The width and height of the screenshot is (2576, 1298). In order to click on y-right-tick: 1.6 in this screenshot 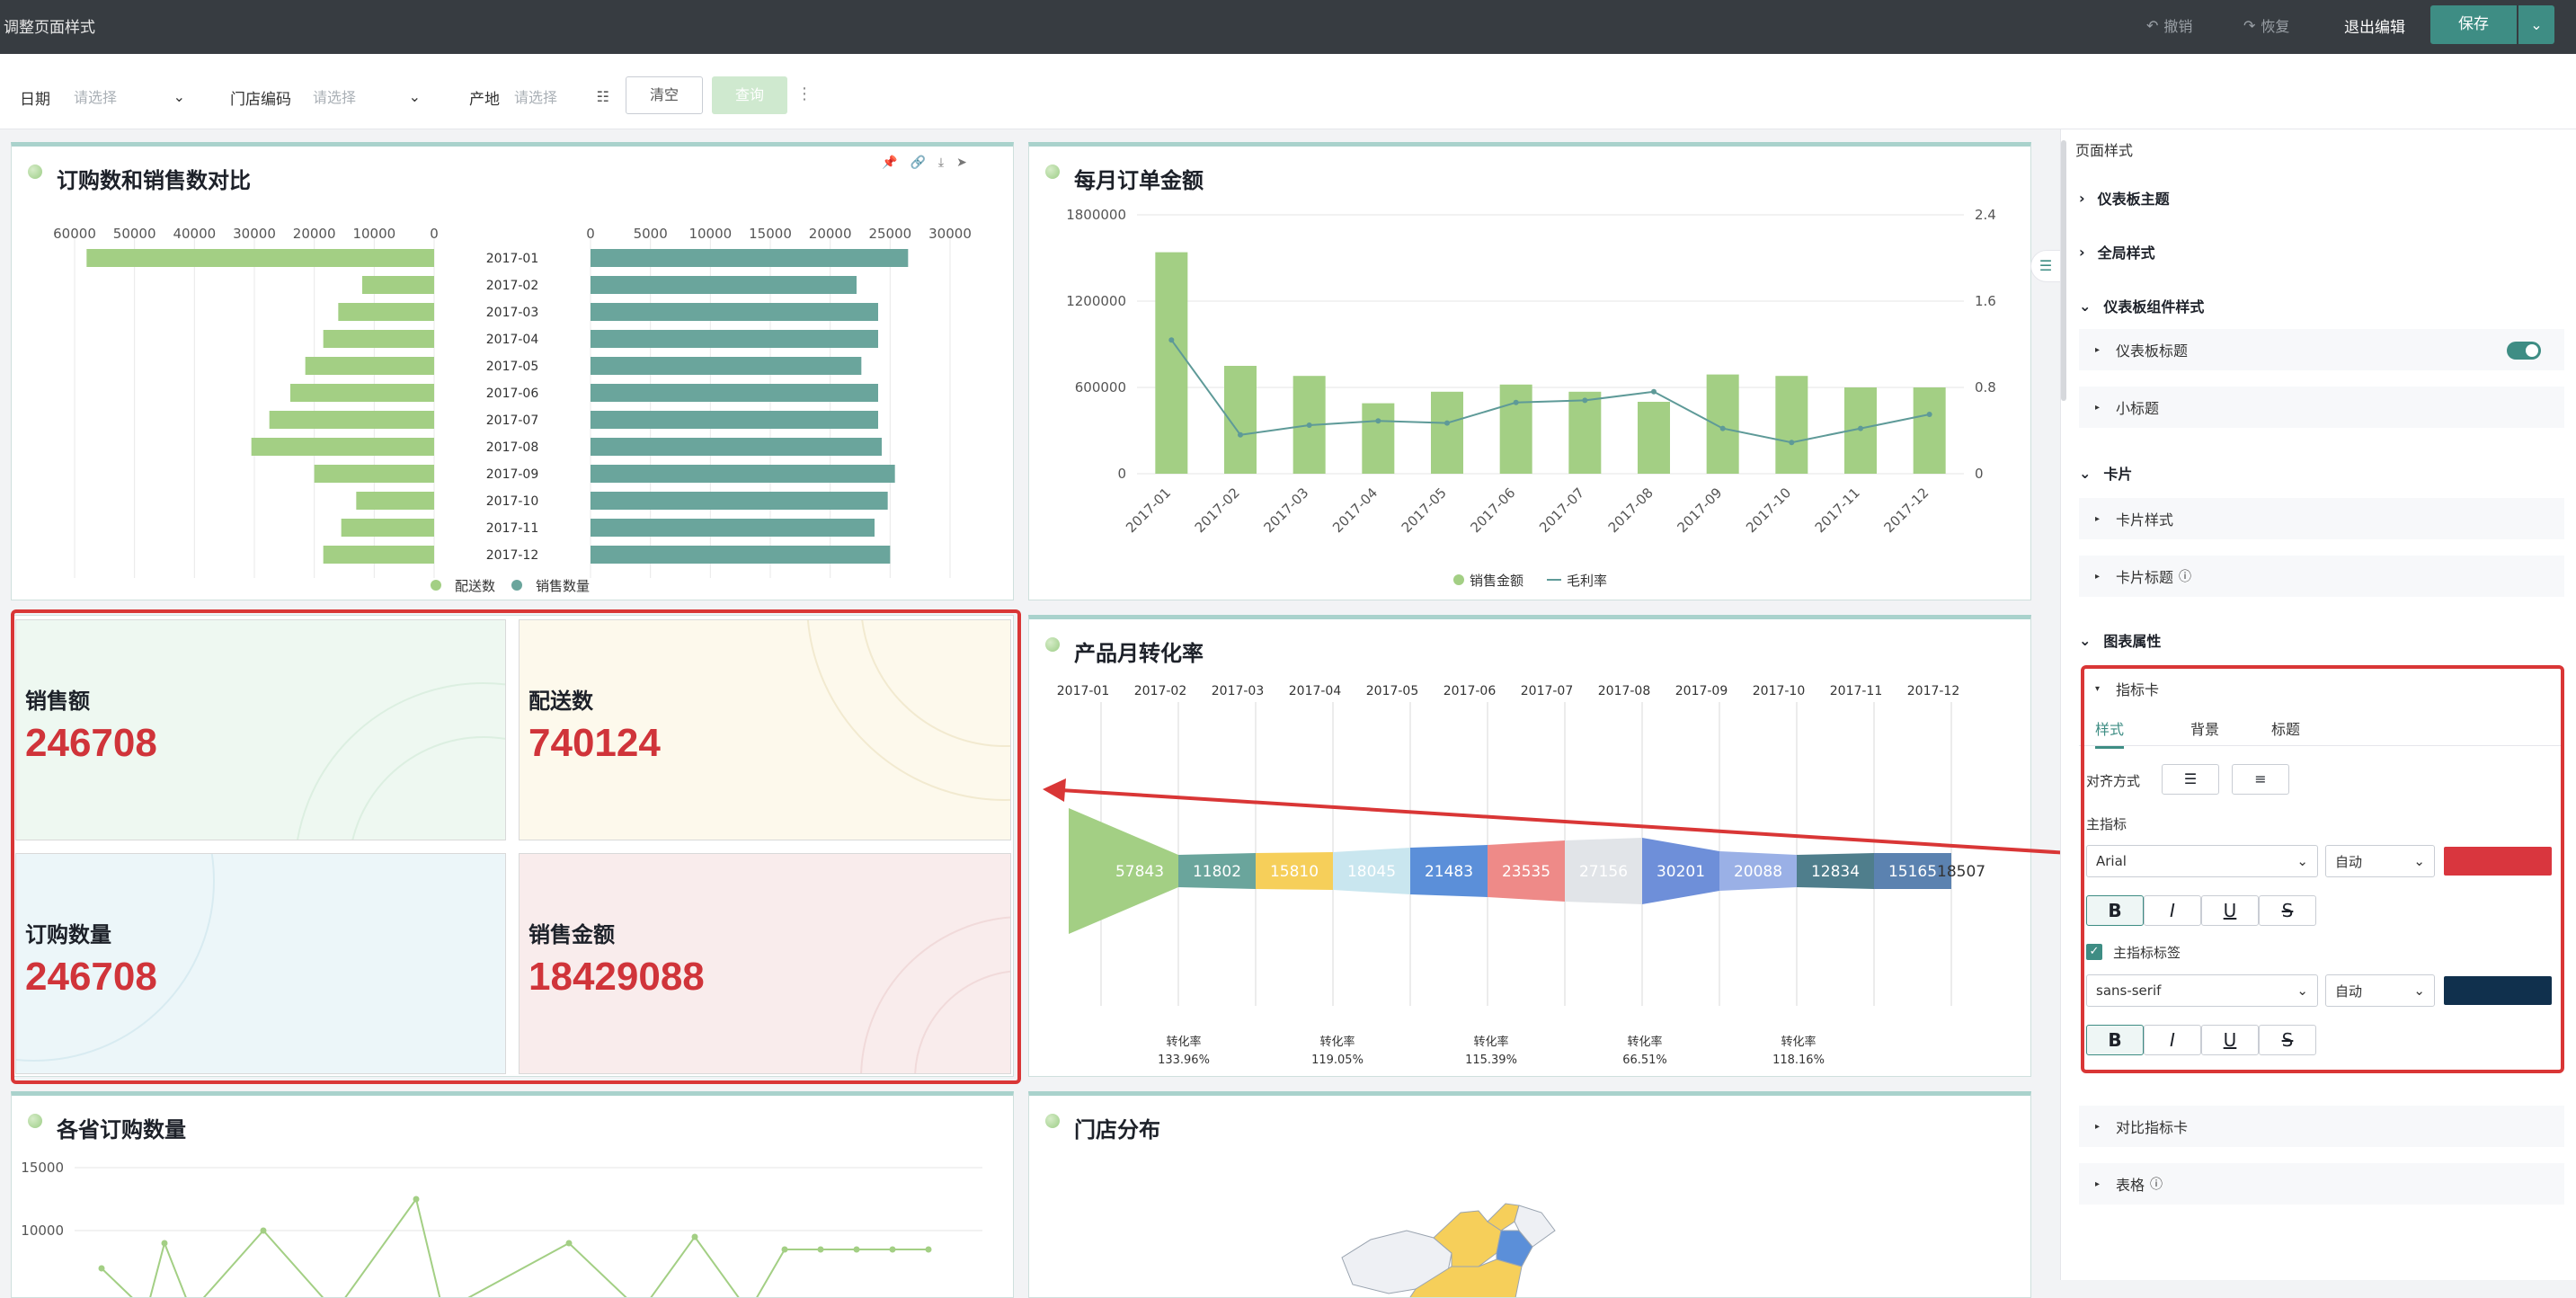, I will do `click(1985, 301)`.